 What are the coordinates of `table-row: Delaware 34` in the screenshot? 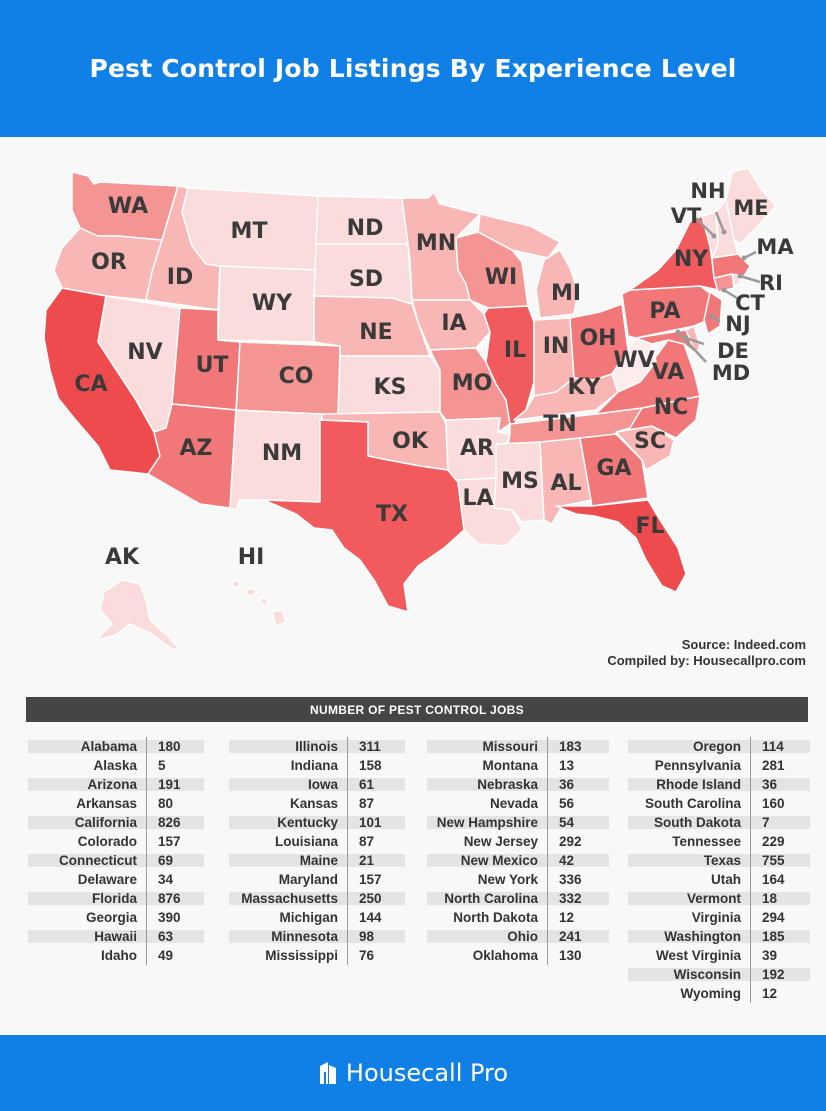 It's located at (116, 879).